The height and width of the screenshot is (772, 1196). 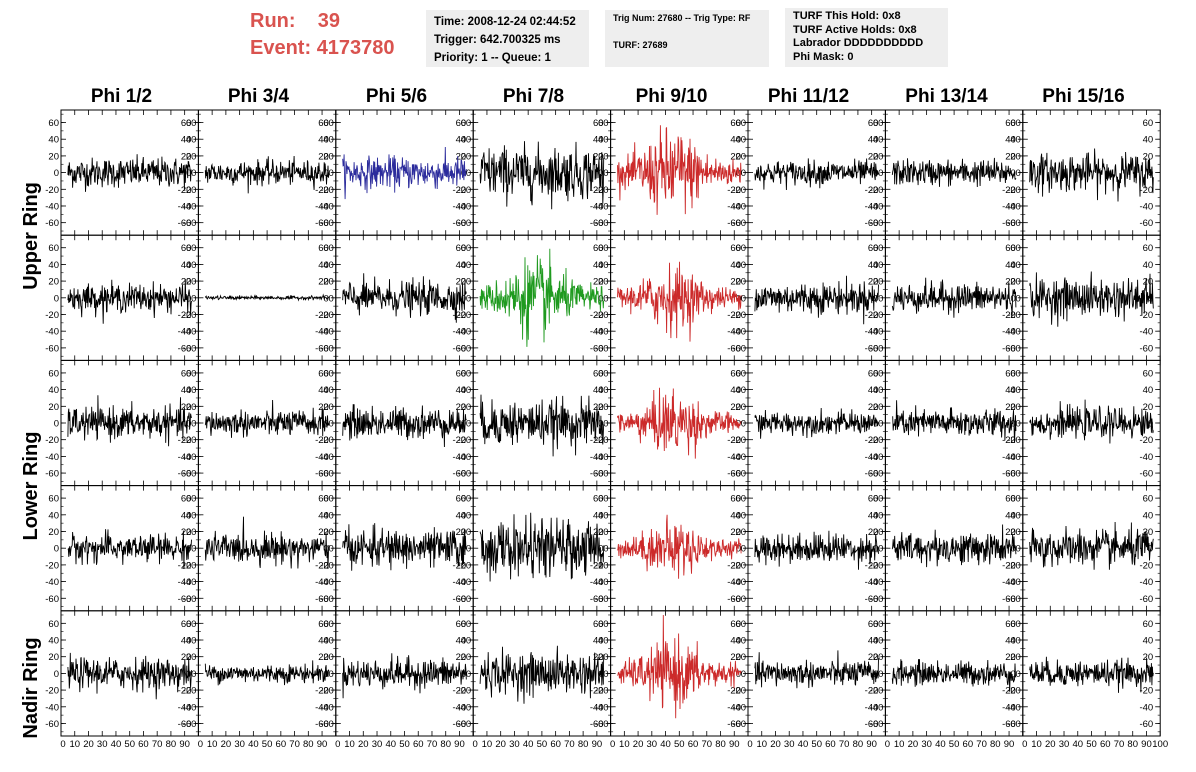 I want to click on turf-active-line: TURF Active Holds: 0x8, so click(x=855, y=29).